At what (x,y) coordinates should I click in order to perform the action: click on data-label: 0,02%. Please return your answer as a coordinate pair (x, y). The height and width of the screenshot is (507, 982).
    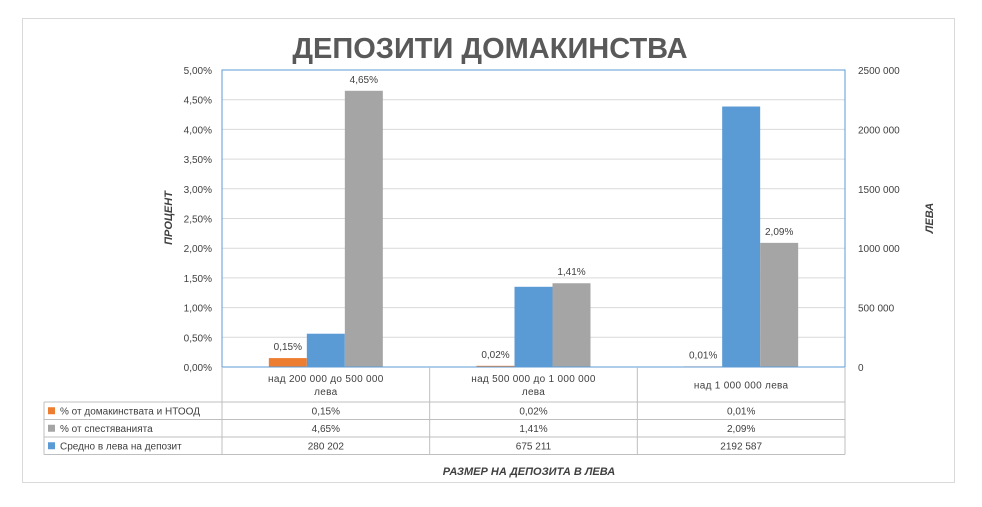
    Looking at the image, I should click on (495, 355).